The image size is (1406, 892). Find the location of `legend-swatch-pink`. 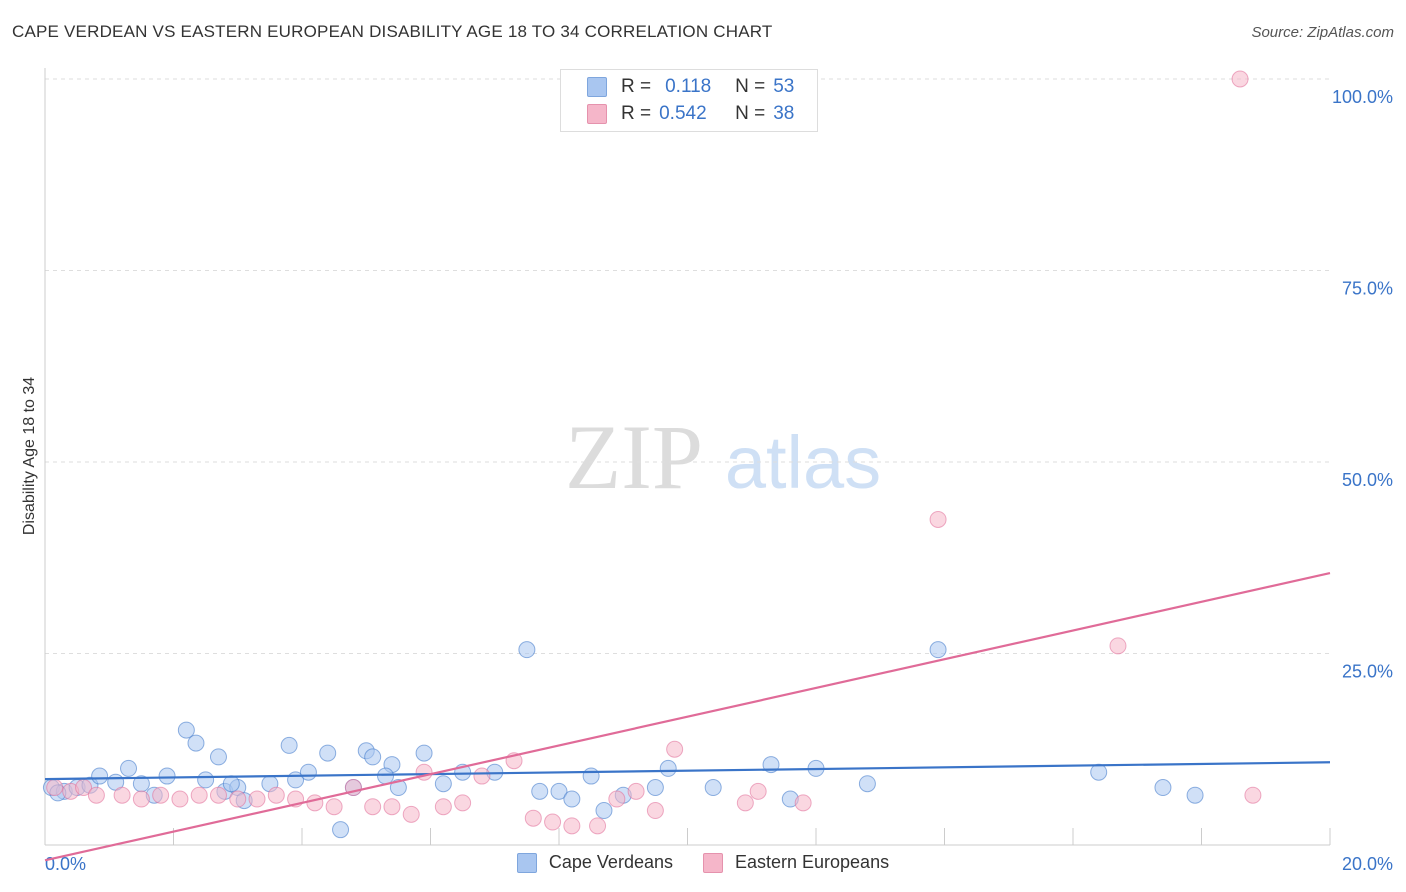

legend-swatch-pink is located at coordinates (597, 114).